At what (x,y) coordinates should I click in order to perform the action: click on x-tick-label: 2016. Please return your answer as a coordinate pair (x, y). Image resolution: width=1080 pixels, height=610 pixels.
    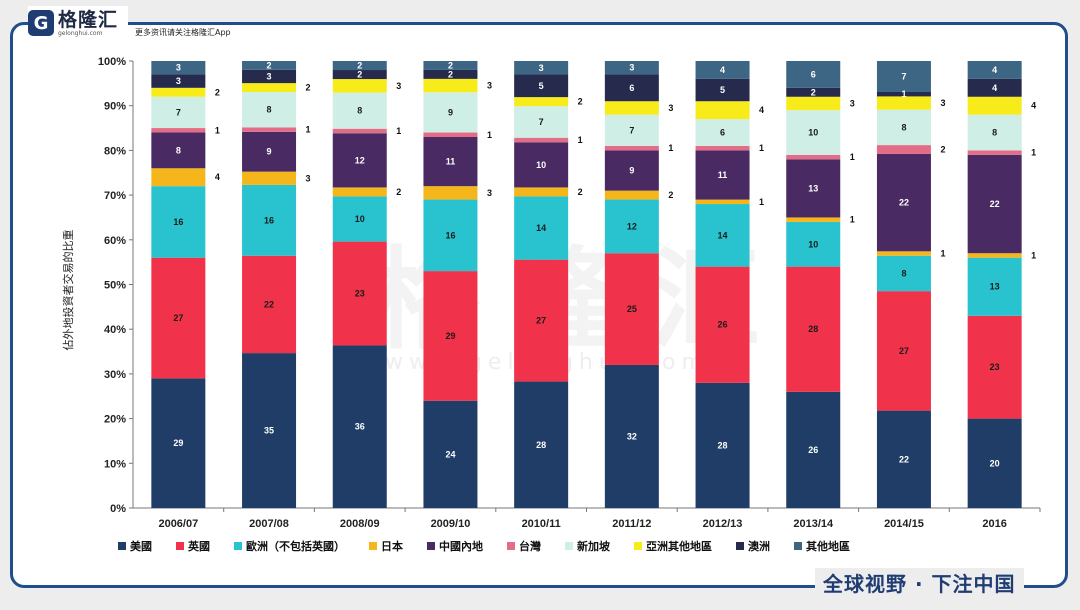
    Looking at the image, I should click on (994, 524).